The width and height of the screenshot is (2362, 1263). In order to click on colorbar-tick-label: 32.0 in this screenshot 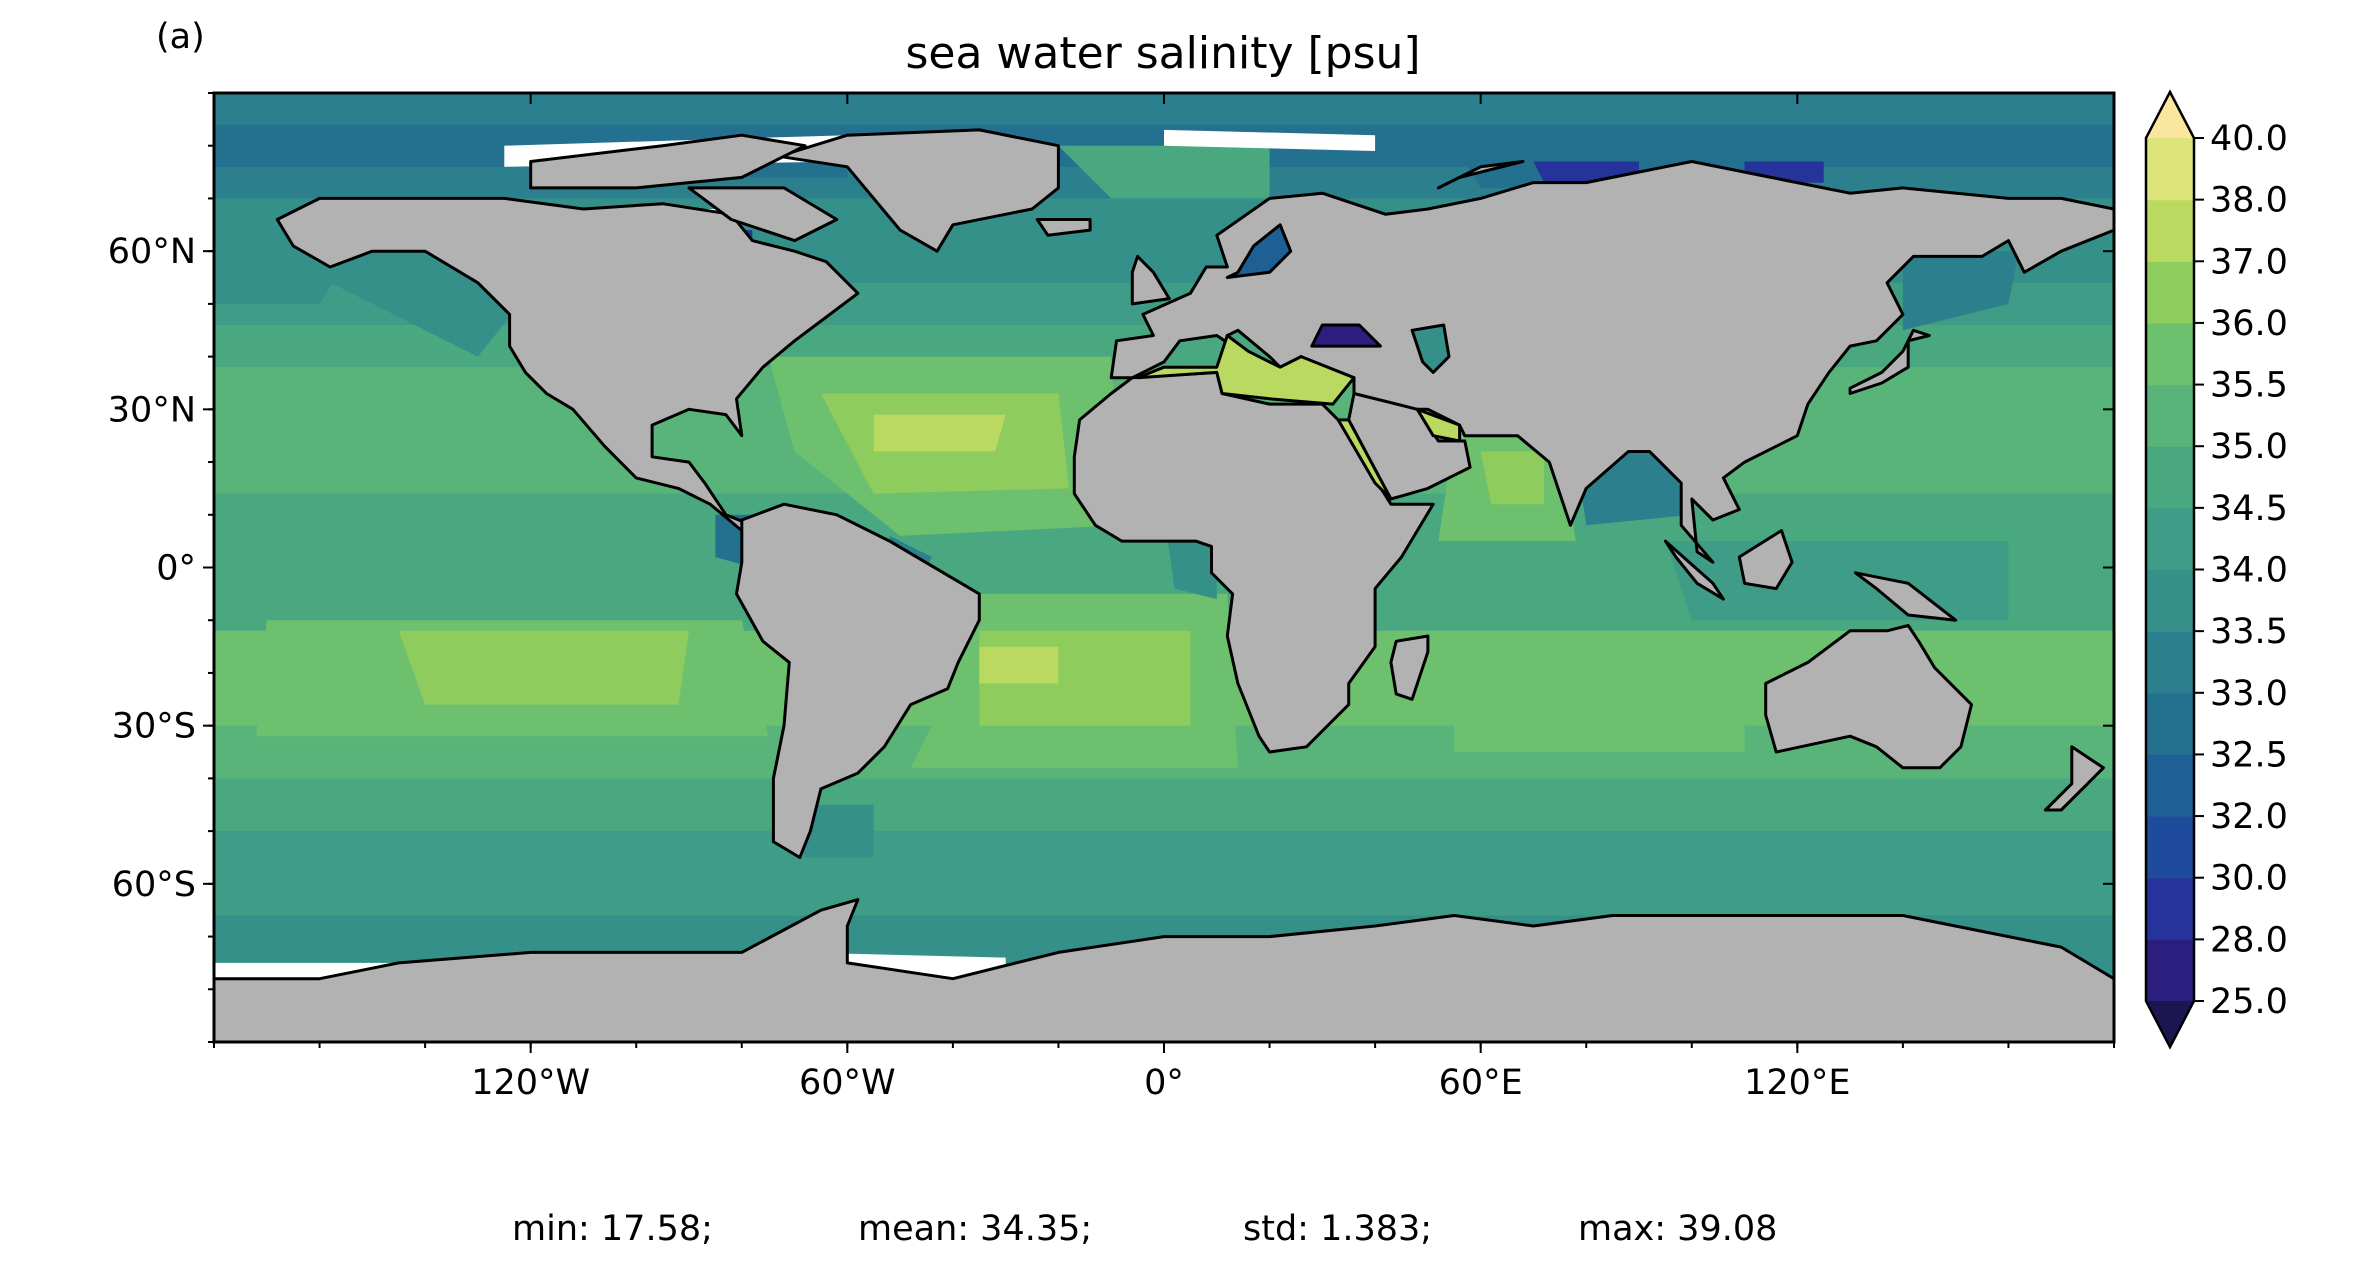, I will do `click(2249, 817)`.